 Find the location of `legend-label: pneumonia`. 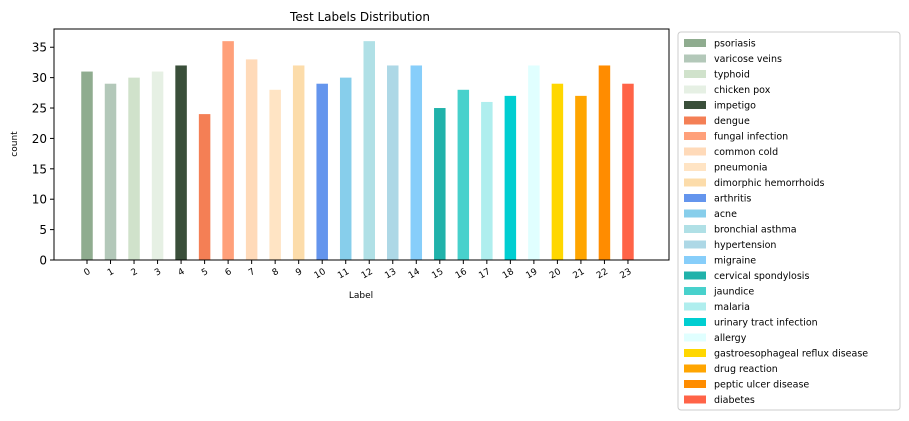

legend-label: pneumonia is located at coordinates (740, 168).